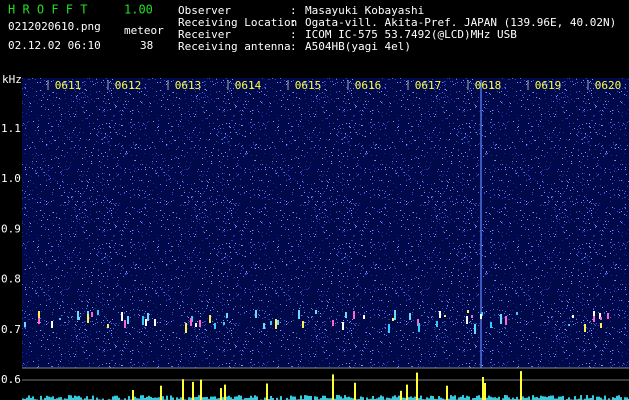 This screenshot has width=629, height=400. Describe the element at coordinates (481, 224) in the screenshot. I see `echo-line` at that location.